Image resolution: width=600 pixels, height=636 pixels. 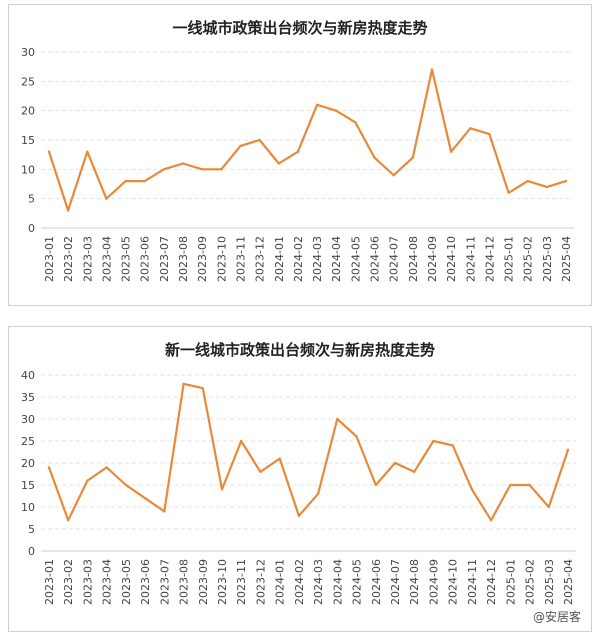 What do you see at coordinates (87, 259) in the screenshot?
I see `x-tick-label: 2023-03` at bounding box center [87, 259].